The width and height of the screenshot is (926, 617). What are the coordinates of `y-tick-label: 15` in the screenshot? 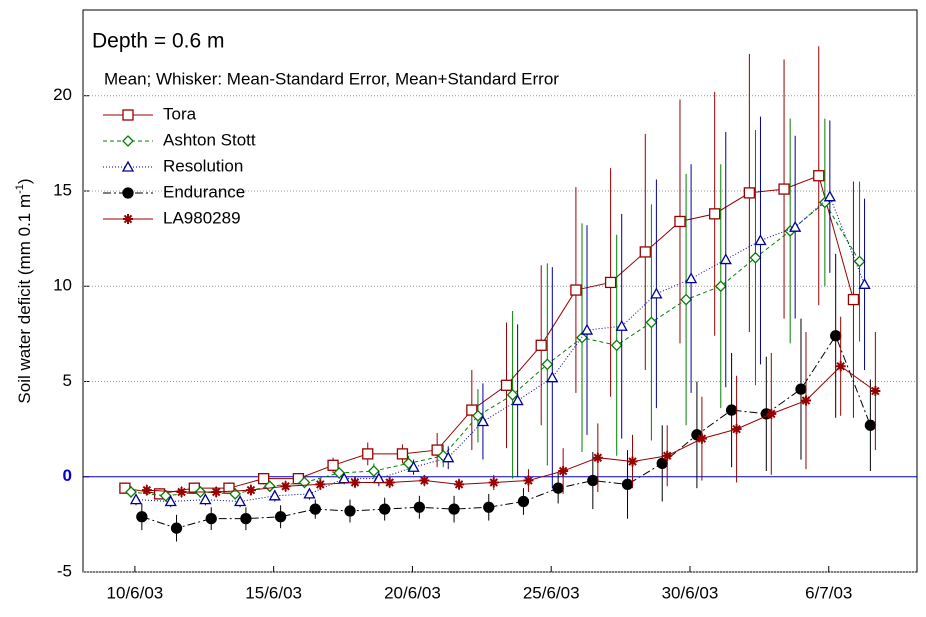 It's located at (62, 189).